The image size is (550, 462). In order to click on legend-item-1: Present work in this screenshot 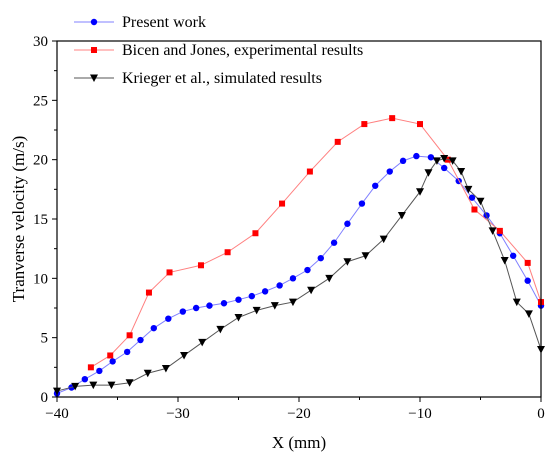, I will do `click(140, 22)`.